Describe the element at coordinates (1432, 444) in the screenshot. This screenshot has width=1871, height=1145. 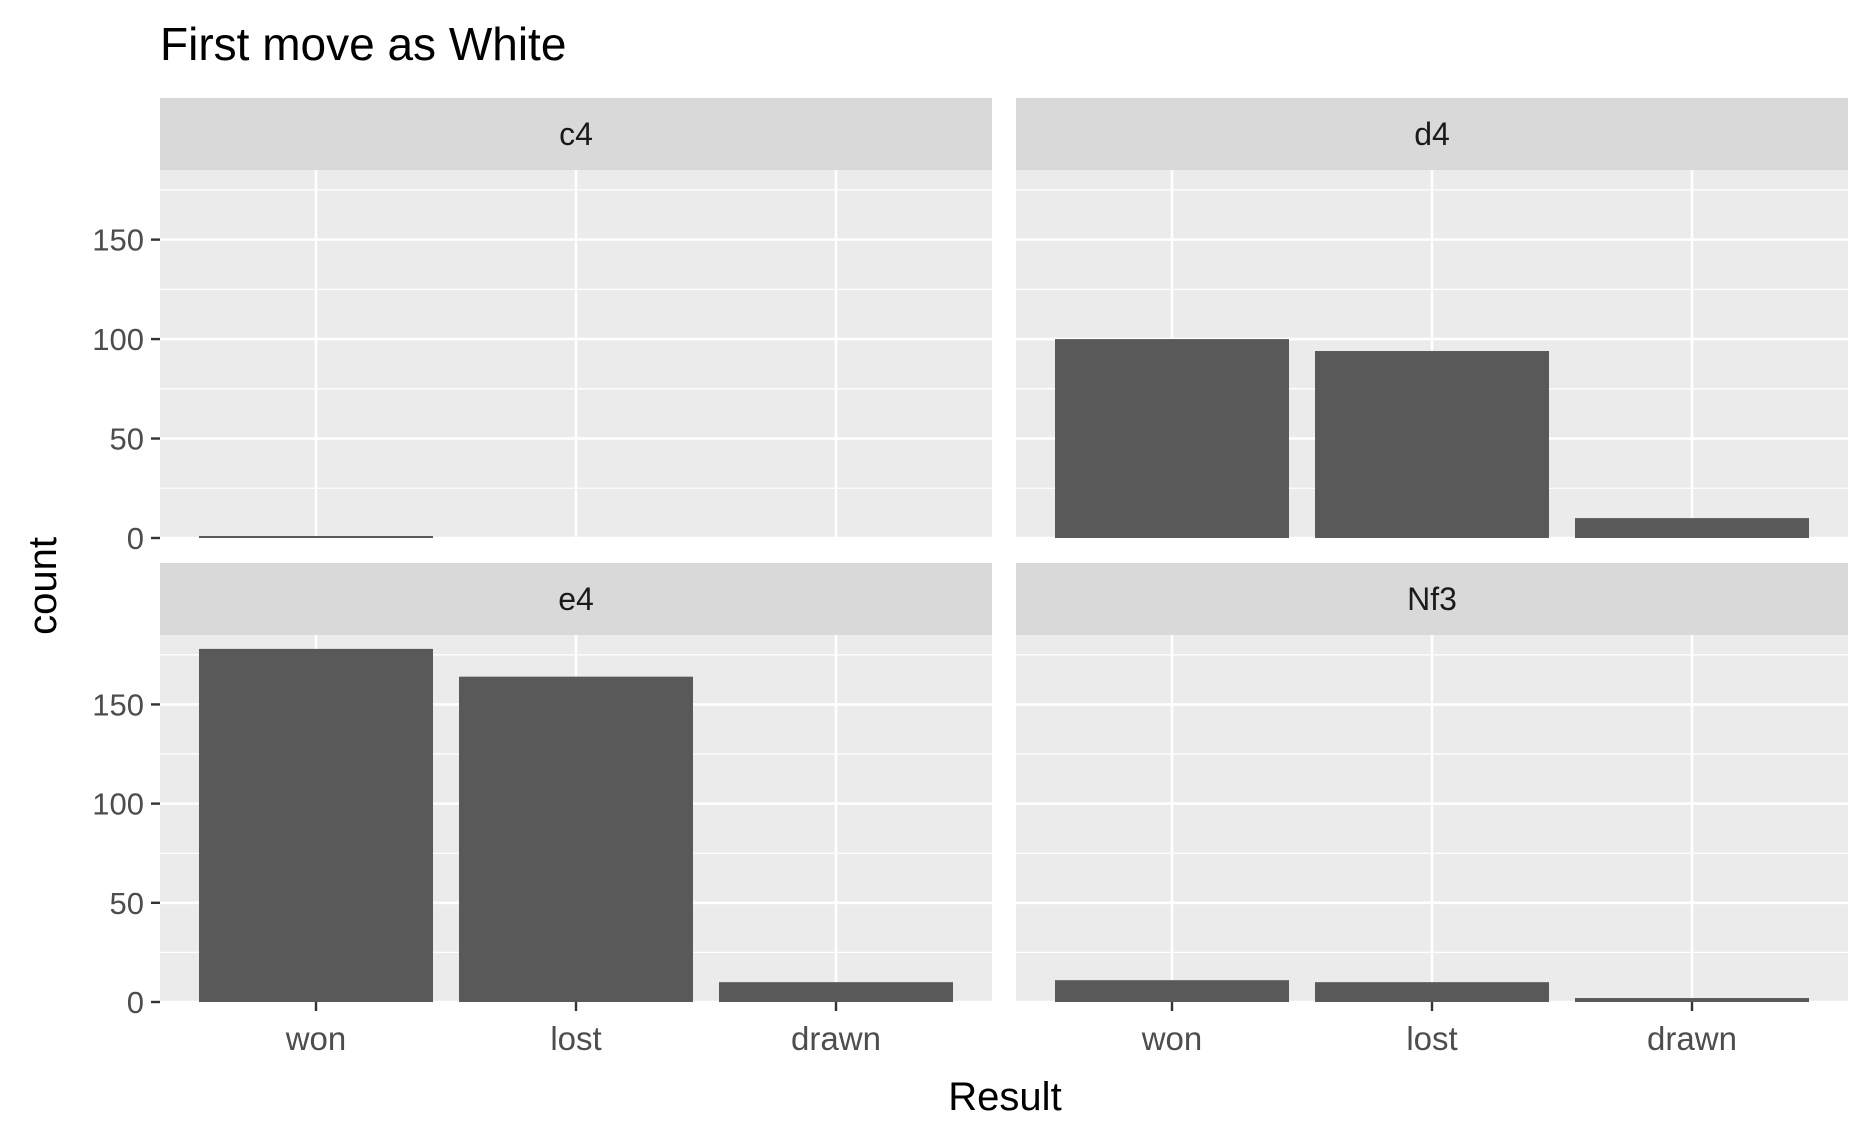
I see `bar-d4-lost` at that location.